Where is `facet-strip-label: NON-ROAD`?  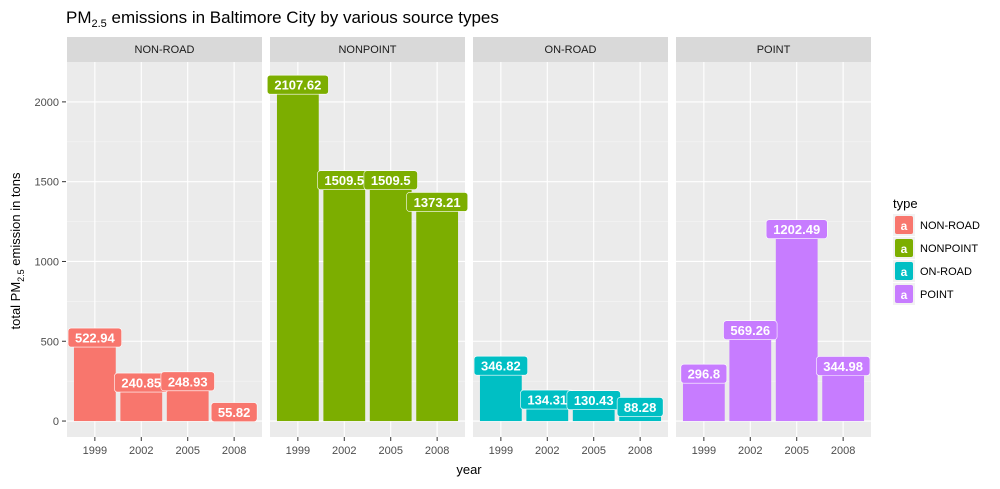 facet-strip-label: NON-ROAD is located at coordinates (165, 50).